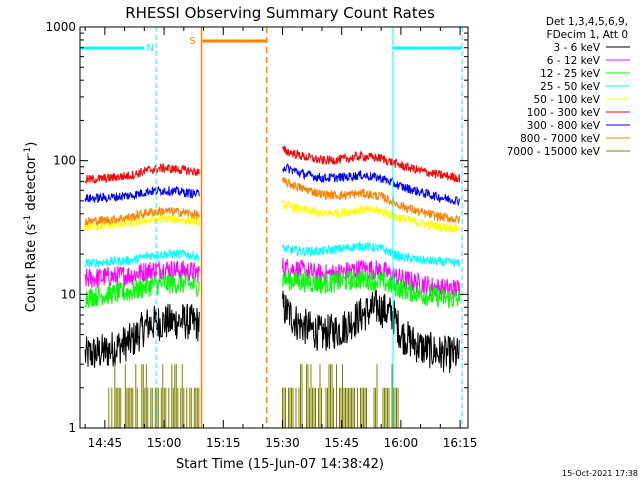 The height and width of the screenshot is (480, 640). I want to click on legend-header: FDecim 1, Att 0, so click(587, 35).